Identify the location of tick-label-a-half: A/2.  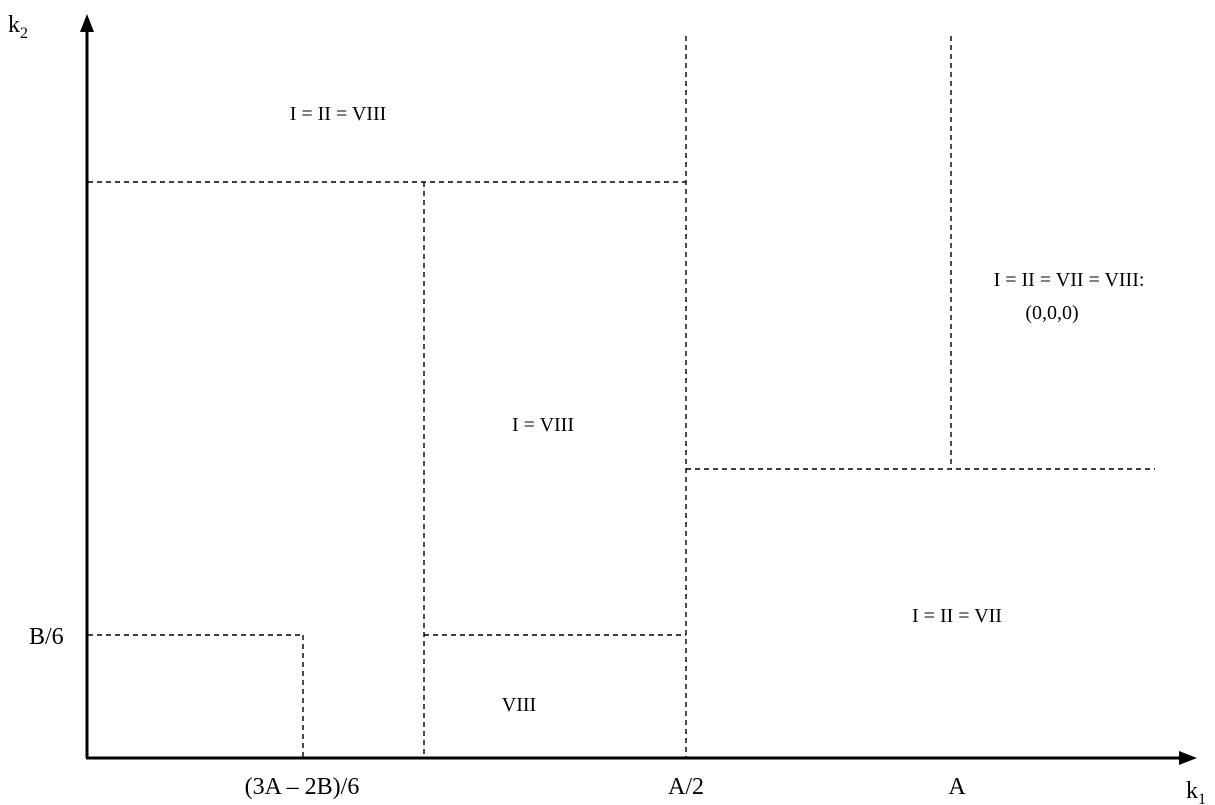
(686, 787).